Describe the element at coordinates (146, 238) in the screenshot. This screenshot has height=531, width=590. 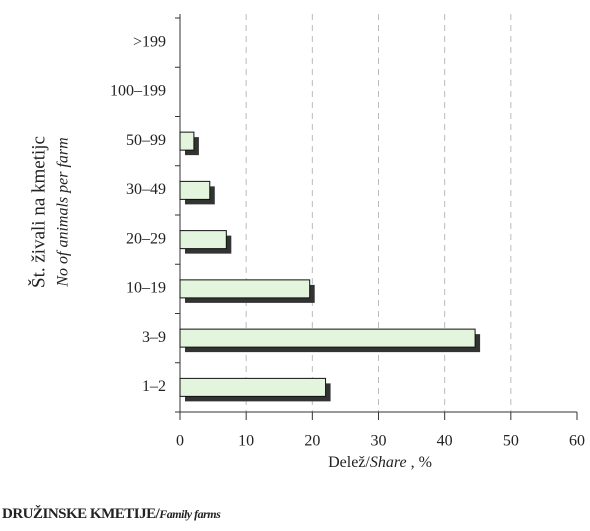
I see `y-tick-label: 20–29` at that location.